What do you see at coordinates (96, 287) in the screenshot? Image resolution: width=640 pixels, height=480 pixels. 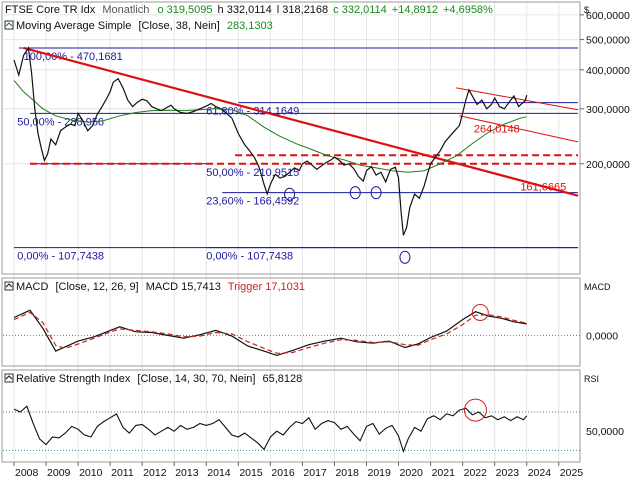 I see `macd-params: [Close, 12, 26, 9]` at bounding box center [96, 287].